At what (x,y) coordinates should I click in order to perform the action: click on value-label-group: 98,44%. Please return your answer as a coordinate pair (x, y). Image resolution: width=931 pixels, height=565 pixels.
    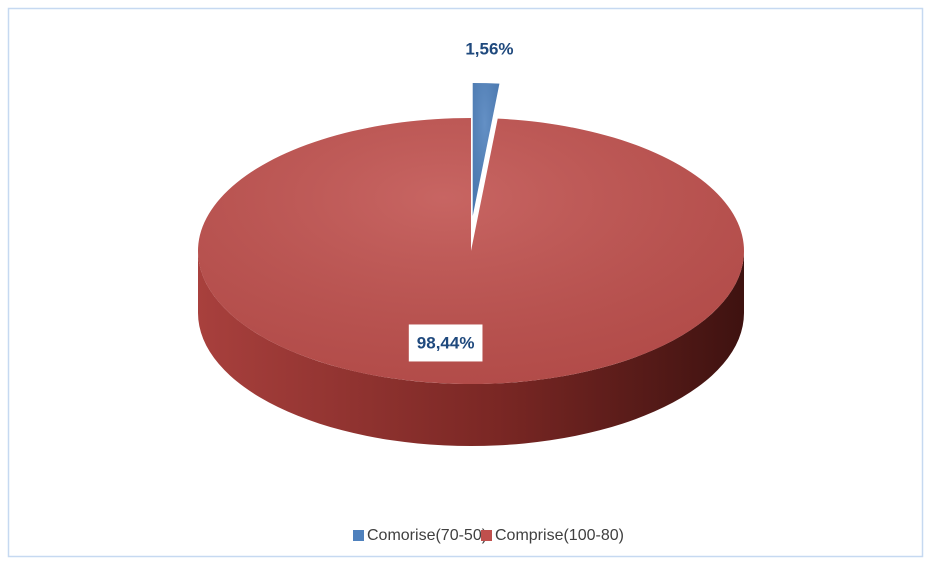
    Looking at the image, I should click on (445, 343).